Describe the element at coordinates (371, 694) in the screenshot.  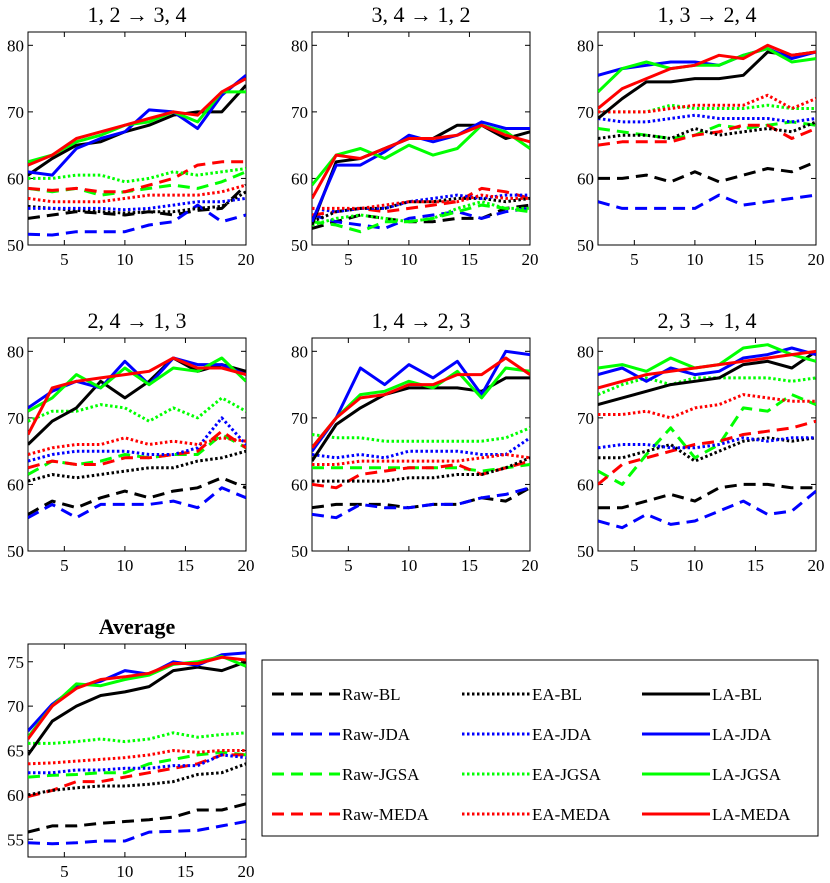
I see `legend-label: Raw-BL` at that location.